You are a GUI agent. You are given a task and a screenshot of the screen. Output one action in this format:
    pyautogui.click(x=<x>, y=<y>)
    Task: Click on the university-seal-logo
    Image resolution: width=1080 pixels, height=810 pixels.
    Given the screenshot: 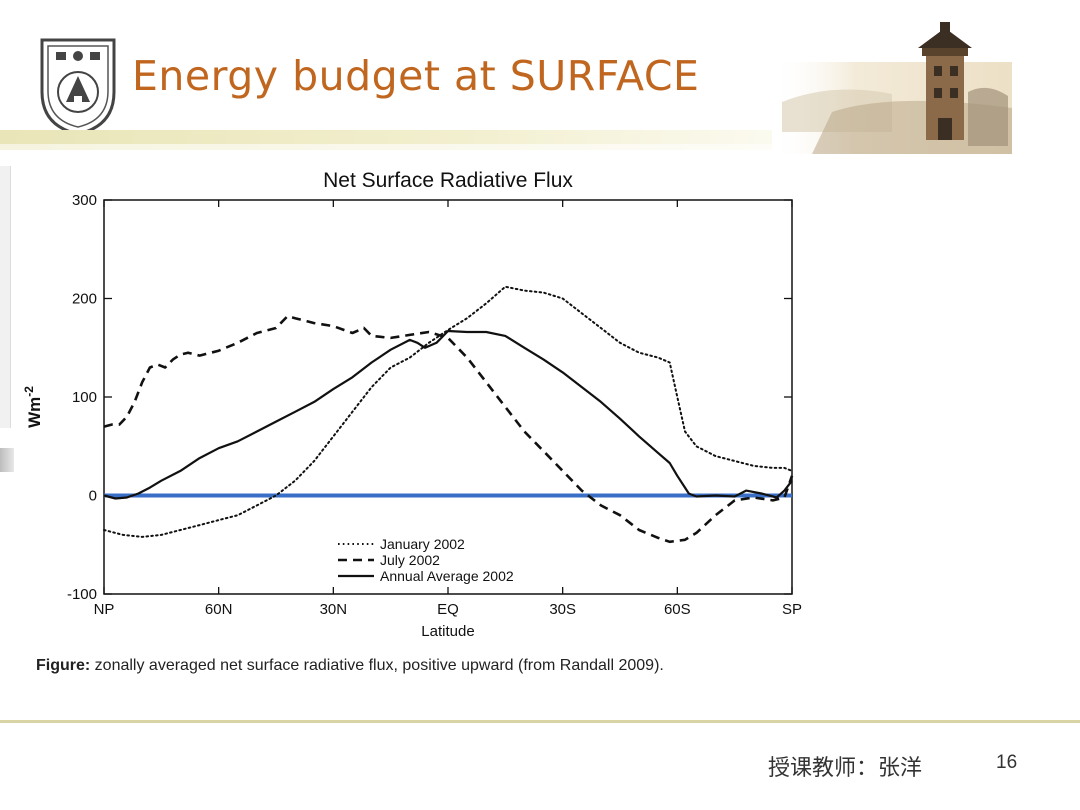 What is the action you would take?
    pyautogui.click(x=78, y=87)
    